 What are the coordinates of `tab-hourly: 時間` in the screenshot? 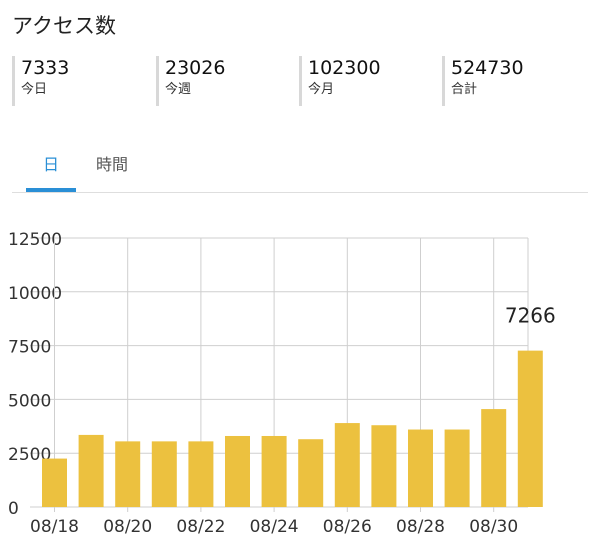 It's located at (111, 164).